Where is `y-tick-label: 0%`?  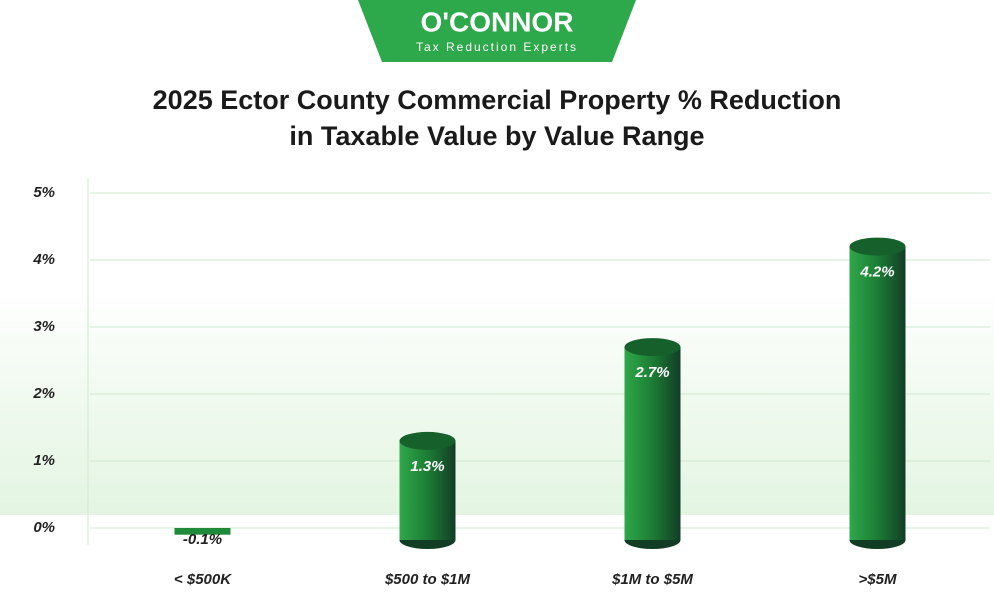 y-tick-label: 0% is located at coordinates (44, 527).